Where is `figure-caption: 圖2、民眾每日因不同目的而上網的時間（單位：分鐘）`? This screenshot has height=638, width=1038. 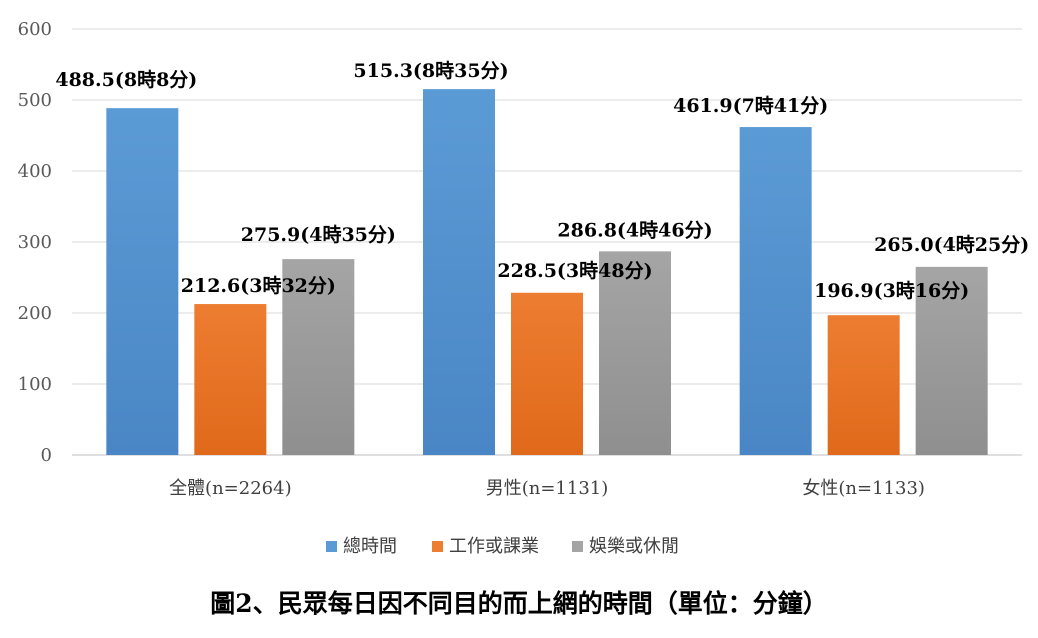 figure-caption: 圖2、民眾每日因不同目的而上網的時間（單位：分鐘） is located at coordinates (518, 603).